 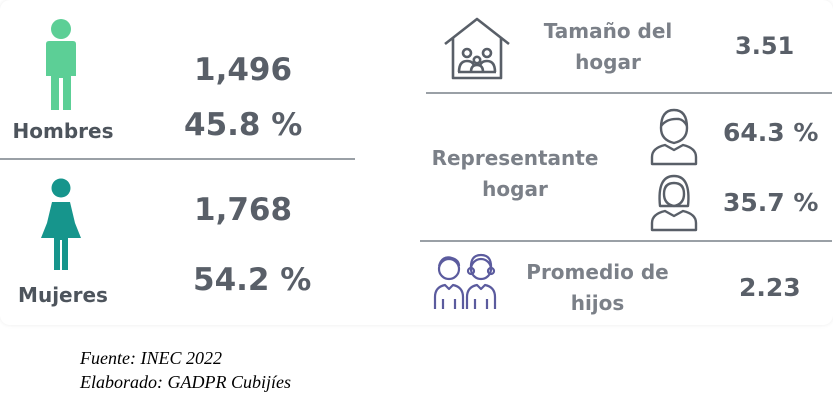 What do you see at coordinates (765, 46) in the screenshot?
I see `household-size-value: 3.51` at bounding box center [765, 46].